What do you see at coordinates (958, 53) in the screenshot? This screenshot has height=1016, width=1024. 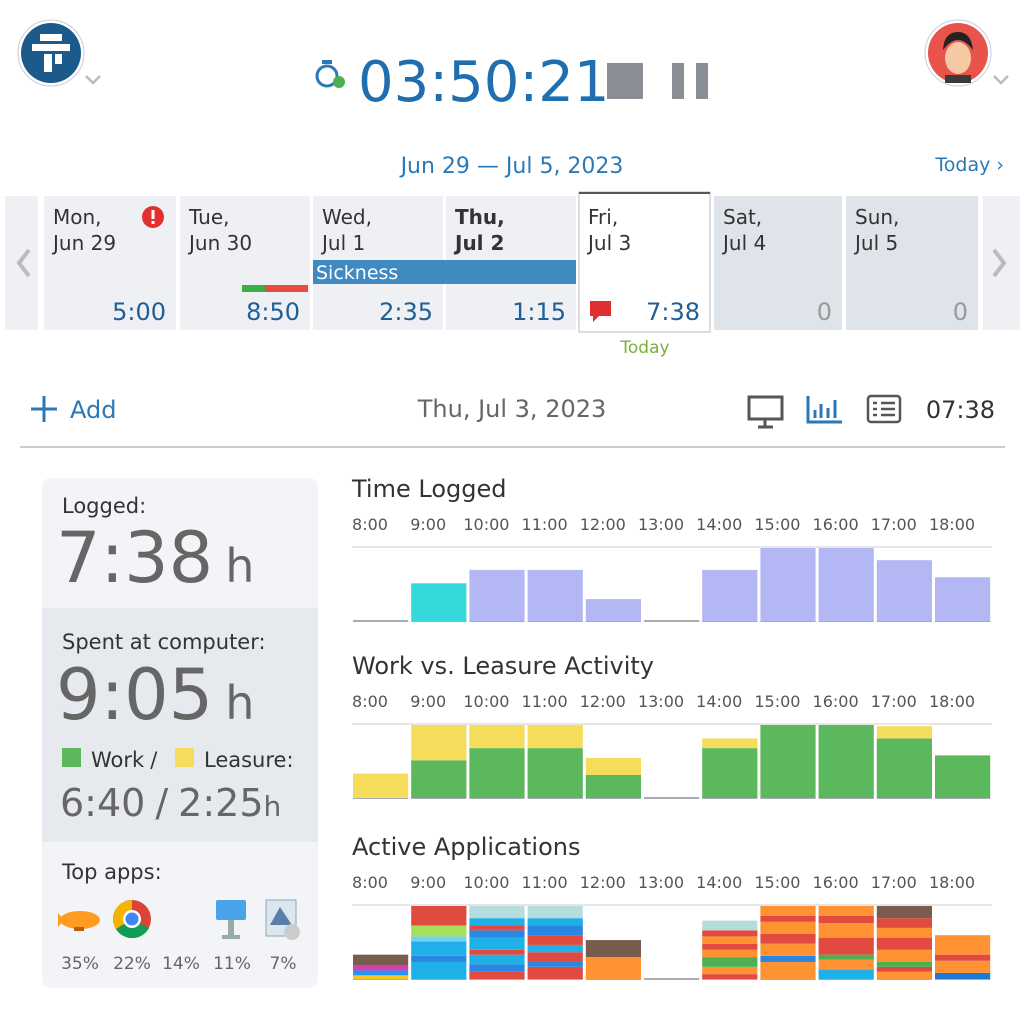 I see `avatar` at bounding box center [958, 53].